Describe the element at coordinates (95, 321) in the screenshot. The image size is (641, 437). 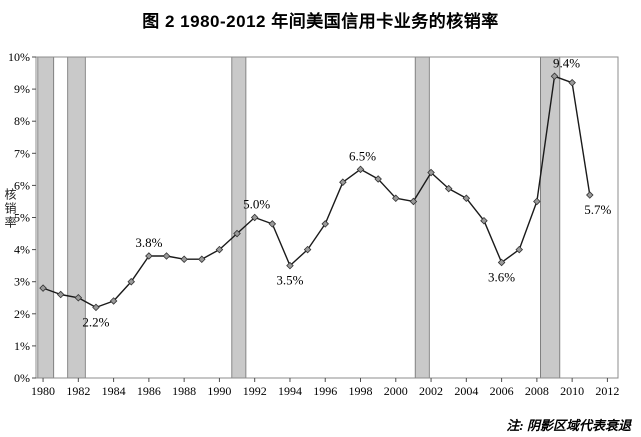
I see `data-label: 2.2%` at that location.